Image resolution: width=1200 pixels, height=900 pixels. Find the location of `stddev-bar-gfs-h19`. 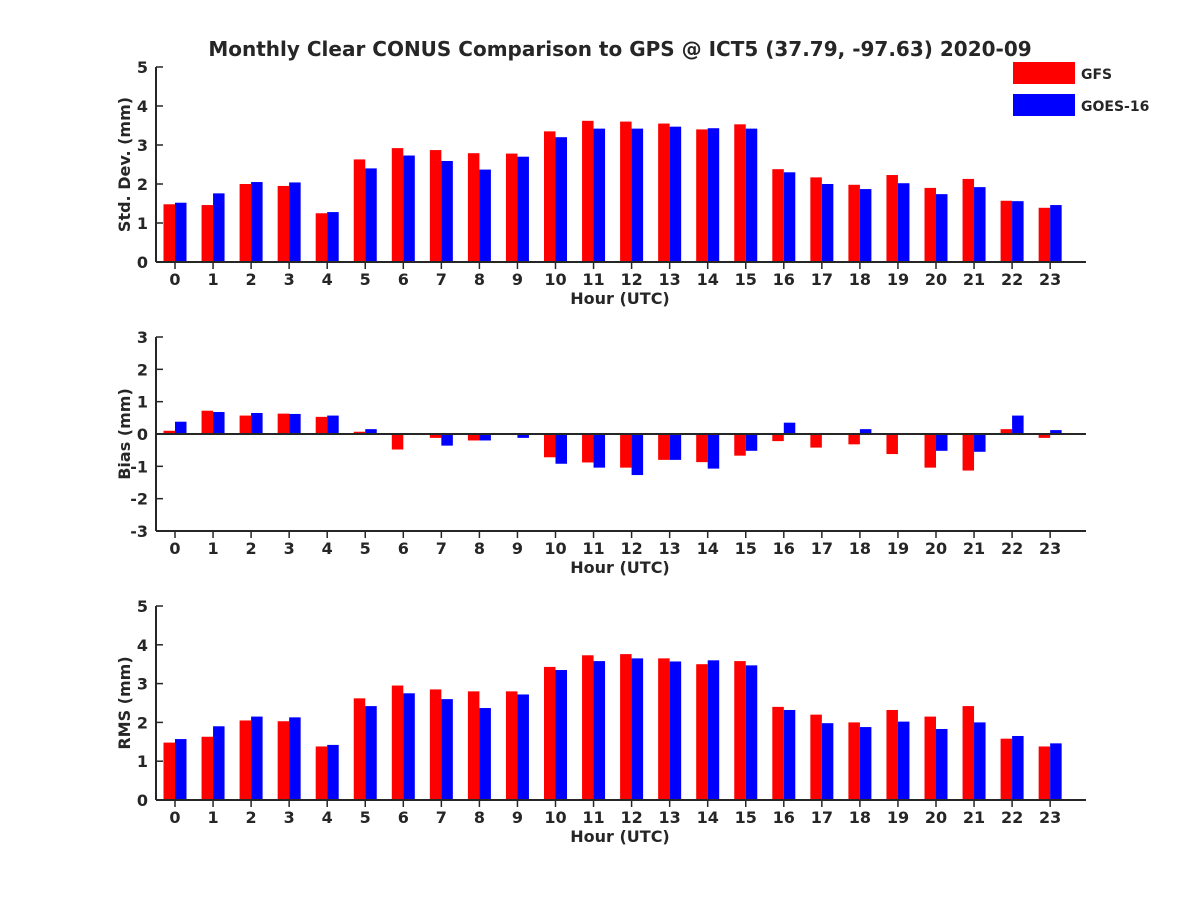

stddev-bar-gfs-h19 is located at coordinates (892, 218).